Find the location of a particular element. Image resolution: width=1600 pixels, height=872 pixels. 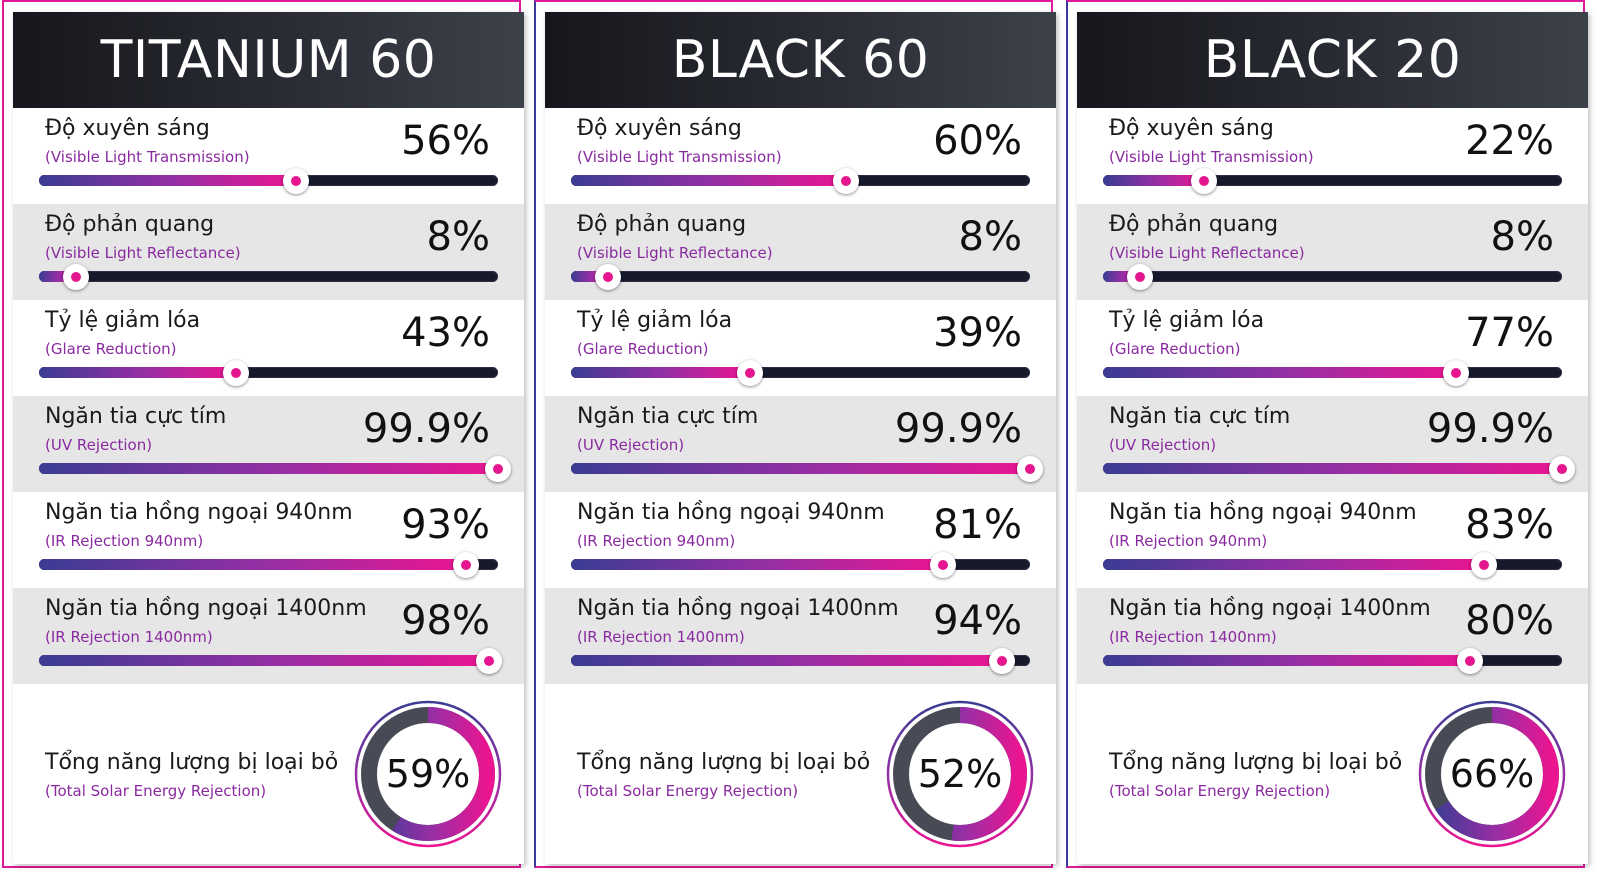

metric-value: 77% is located at coordinates (1509, 333).